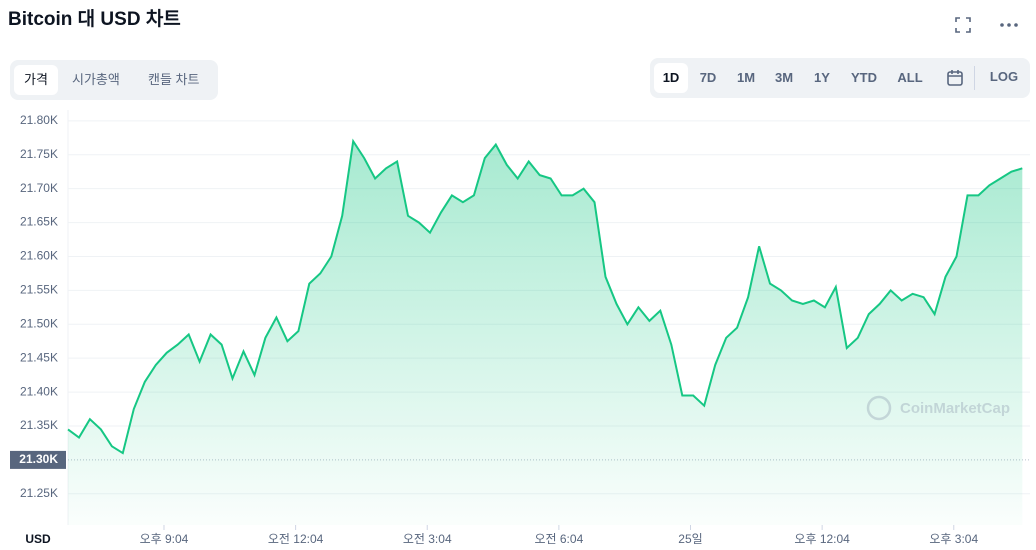  I want to click on range-button: 3M, so click(784, 77).